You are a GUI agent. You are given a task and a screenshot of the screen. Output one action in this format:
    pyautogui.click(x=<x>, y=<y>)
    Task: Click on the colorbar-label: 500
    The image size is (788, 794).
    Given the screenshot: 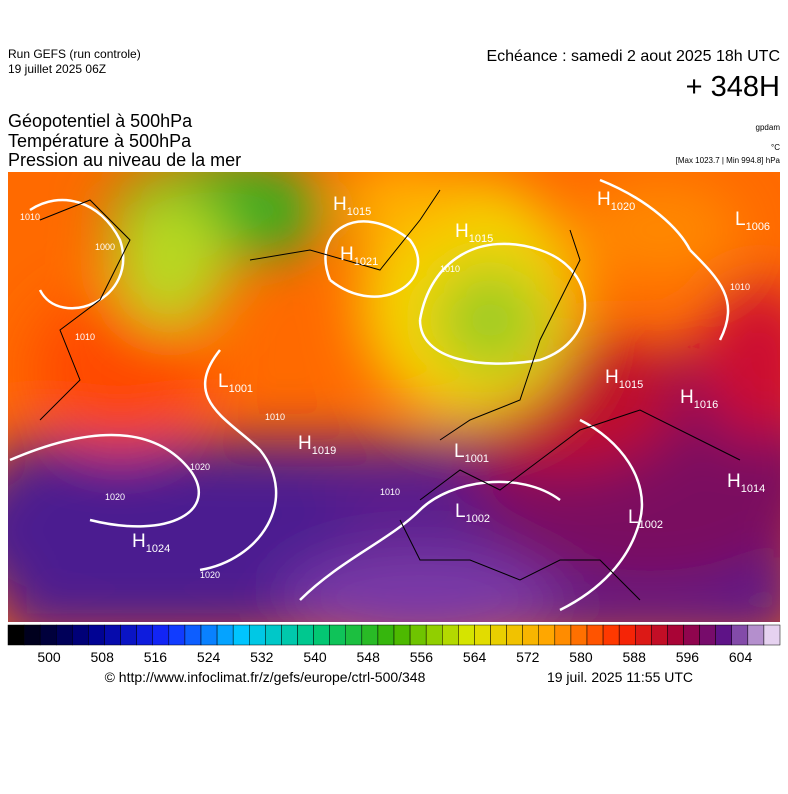 What is the action you would take?
    pyautogui.click(x=49, y=657)
    